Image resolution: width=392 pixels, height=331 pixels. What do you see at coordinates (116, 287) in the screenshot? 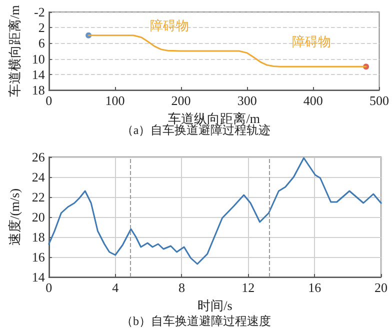
I see `x-tick-label: 4` at bounding box center [116, 287].